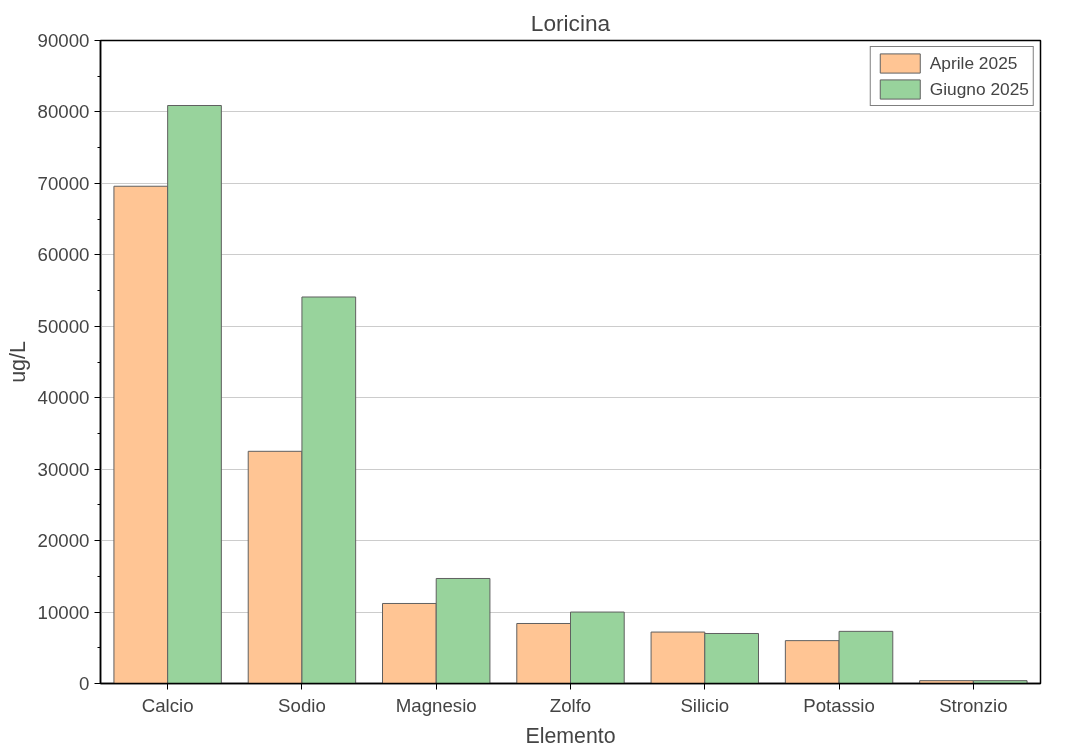  What do you see at coordinates (570, 735) in the screenshot?
I see `x-axis-title: Elemento` at bounding box center [570, 735].